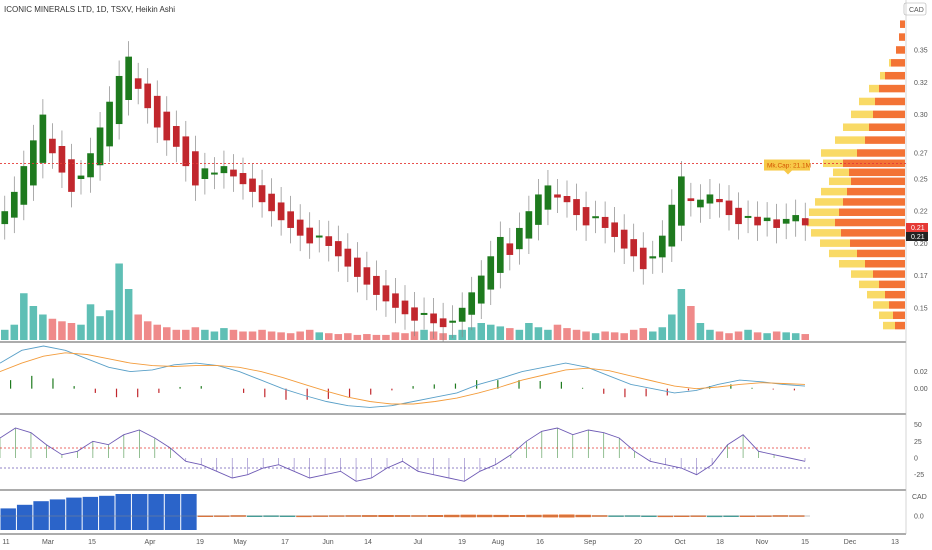 The image size is (932, 550). What do you see at coordinates (403, 378) in the screenshot?
I see `signal-line` at bounding box center [403, 378].